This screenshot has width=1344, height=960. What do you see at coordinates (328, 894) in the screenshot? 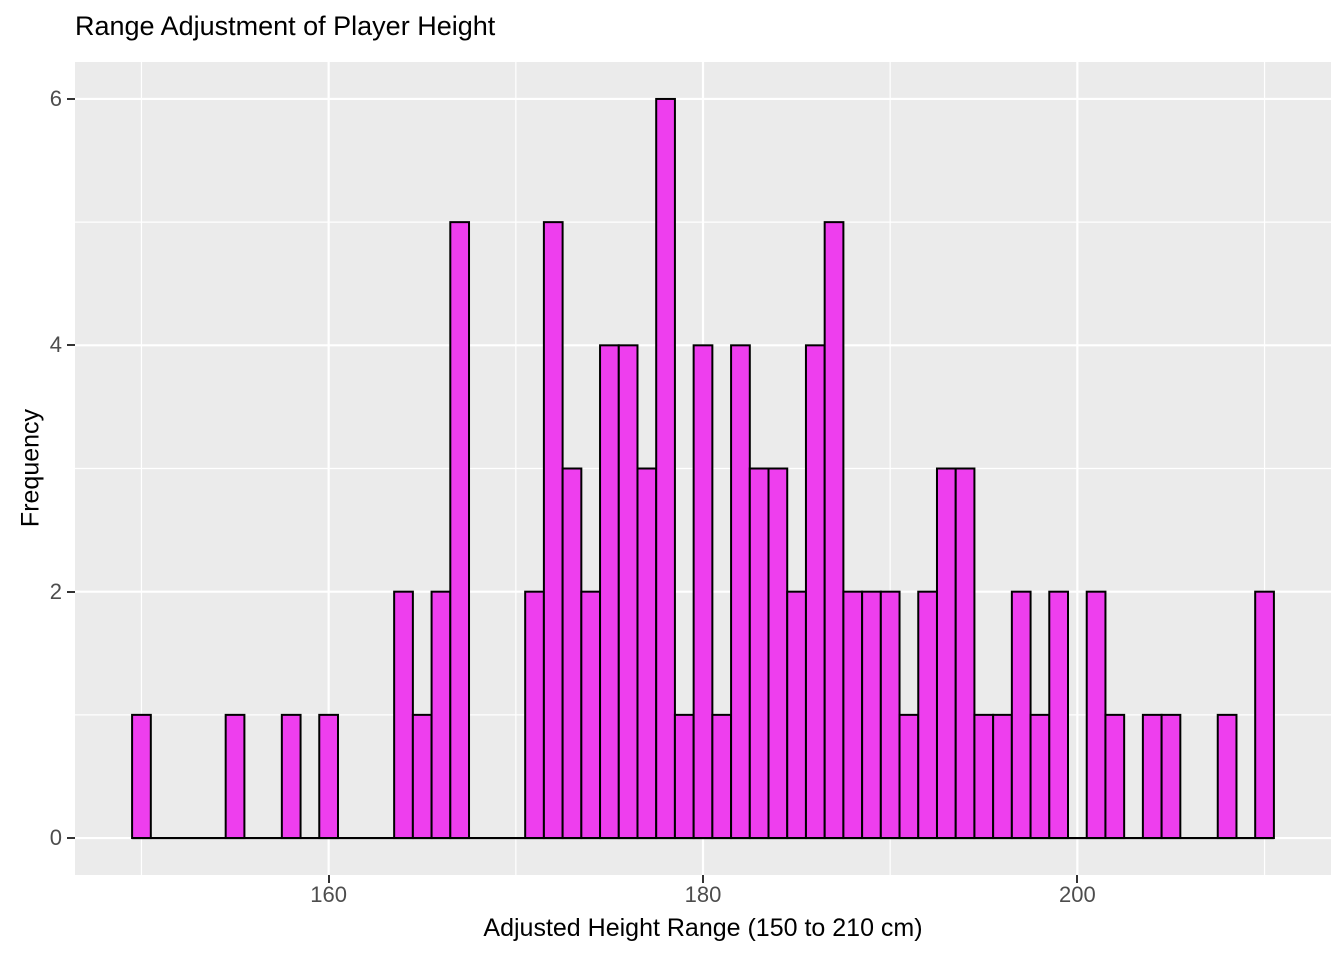
I see `x-tick-label-160: 160` at bounding box center [328, 894].